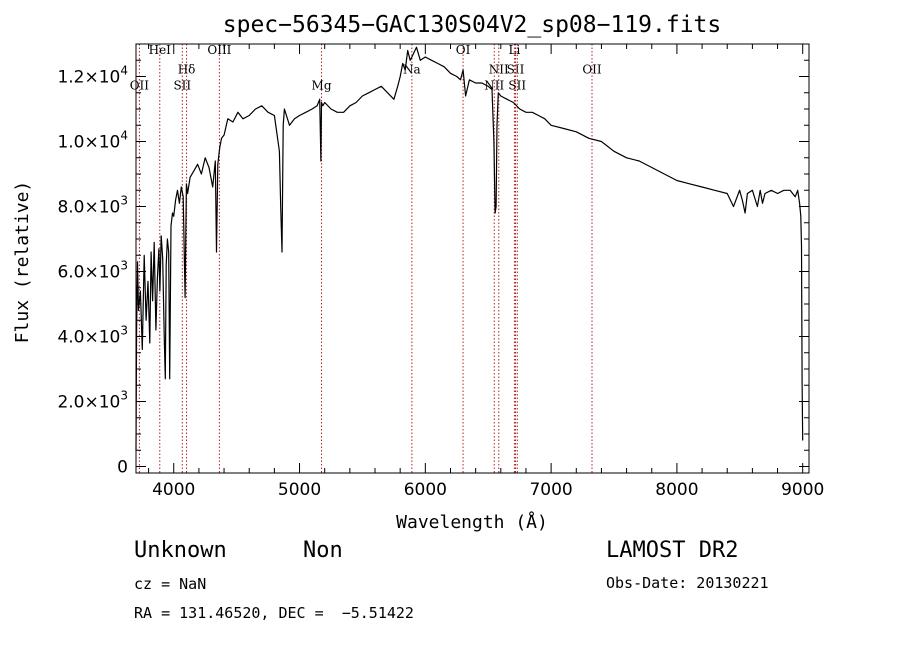  Describe the element at coordinates (802, 490) in the screenshot. I see `x-tick-label: 9000` at that location.